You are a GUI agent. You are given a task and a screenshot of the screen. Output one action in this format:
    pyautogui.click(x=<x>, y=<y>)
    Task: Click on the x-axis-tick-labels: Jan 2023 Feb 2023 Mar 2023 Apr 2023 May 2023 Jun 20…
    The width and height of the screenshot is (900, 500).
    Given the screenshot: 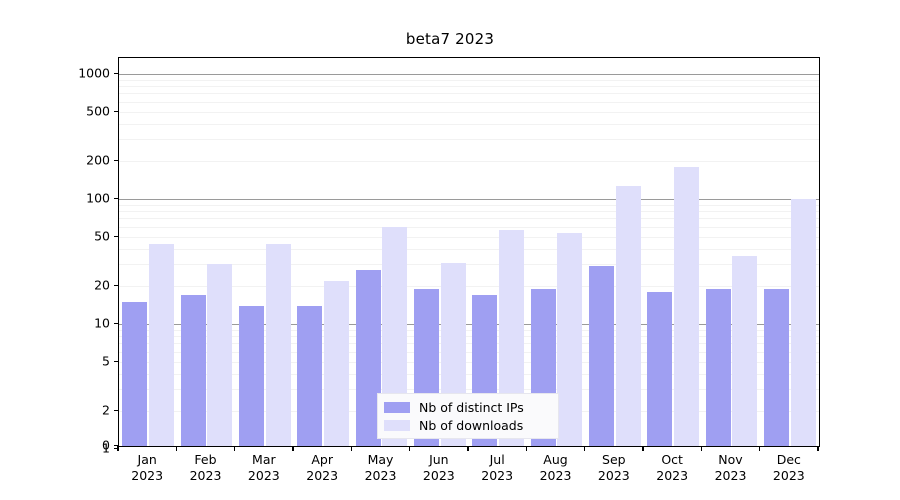 What is the action you would take?
    pyautogui.click(x=468, y=474)
    